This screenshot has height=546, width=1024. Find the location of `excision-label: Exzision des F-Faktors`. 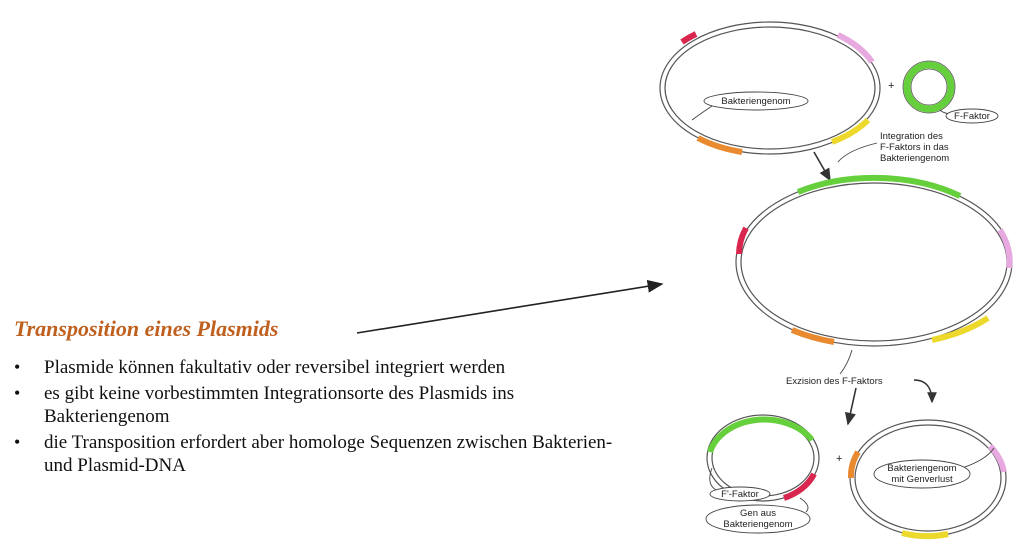

excision-label: Exzision des F-Faktors is located at coordinates (834, 381).